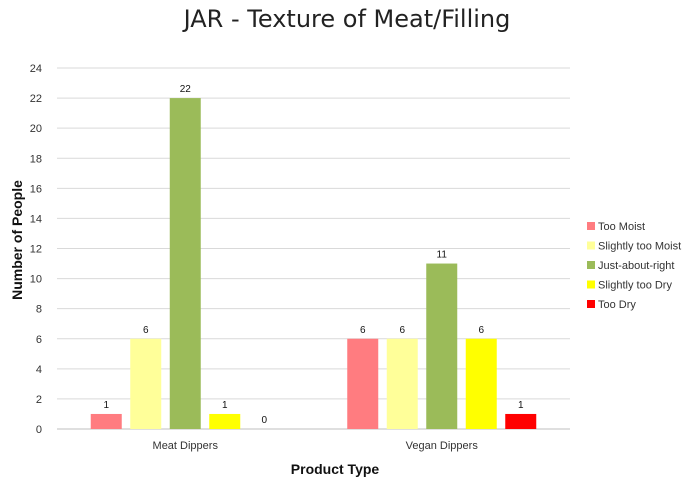 This screenshot has width=697, height=480. I want to click on y-tick-label: 2, so click(39, 400).